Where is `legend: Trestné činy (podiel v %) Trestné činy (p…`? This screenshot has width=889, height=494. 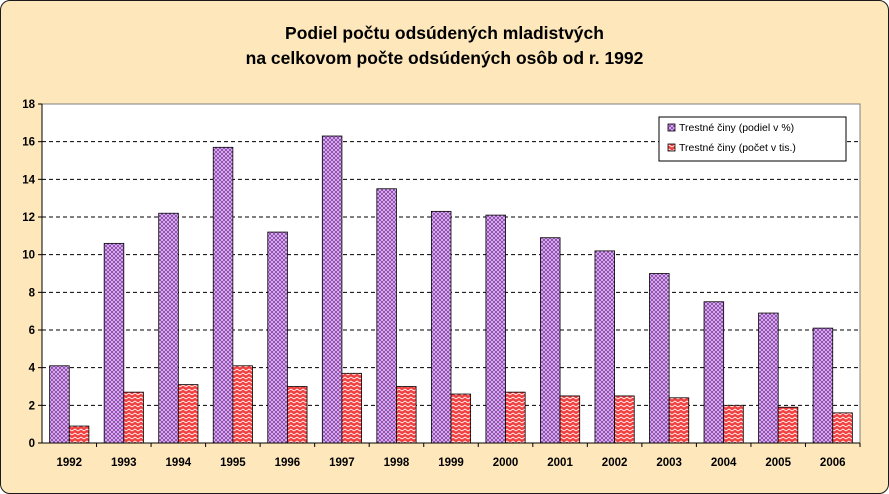 legend: Trestné činy (podiel v %) Trestné činy (p… is located at coordinates (752, 139).